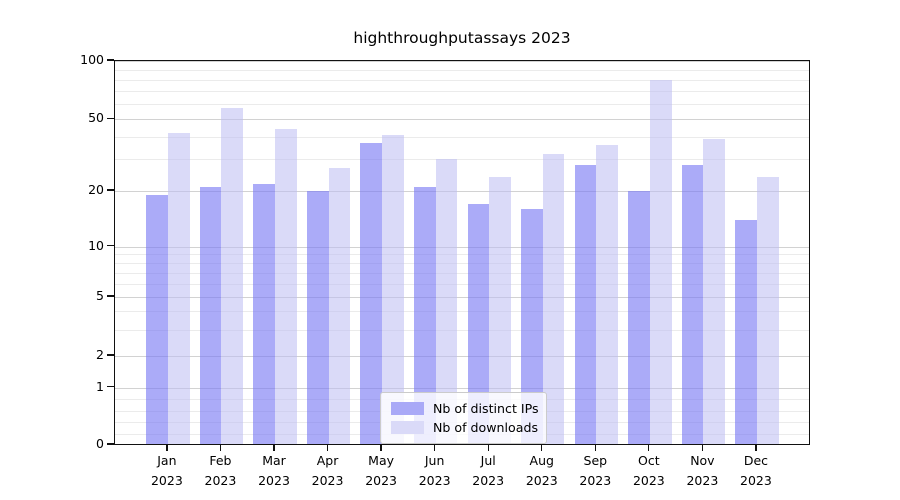 The width and height of the screenshot is (900, 500). I want to click on legend: Nb of distinct IPs Nb of downloads, so click(463, 418).